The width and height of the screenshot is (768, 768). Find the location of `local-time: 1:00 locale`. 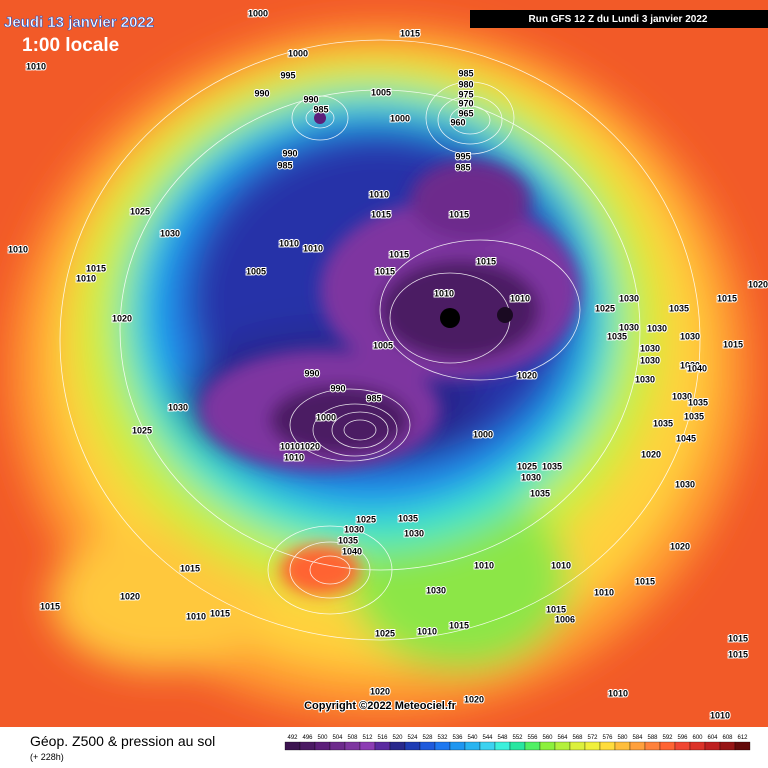

local-time: 1:00 locale is located at coordinates (70, 45).